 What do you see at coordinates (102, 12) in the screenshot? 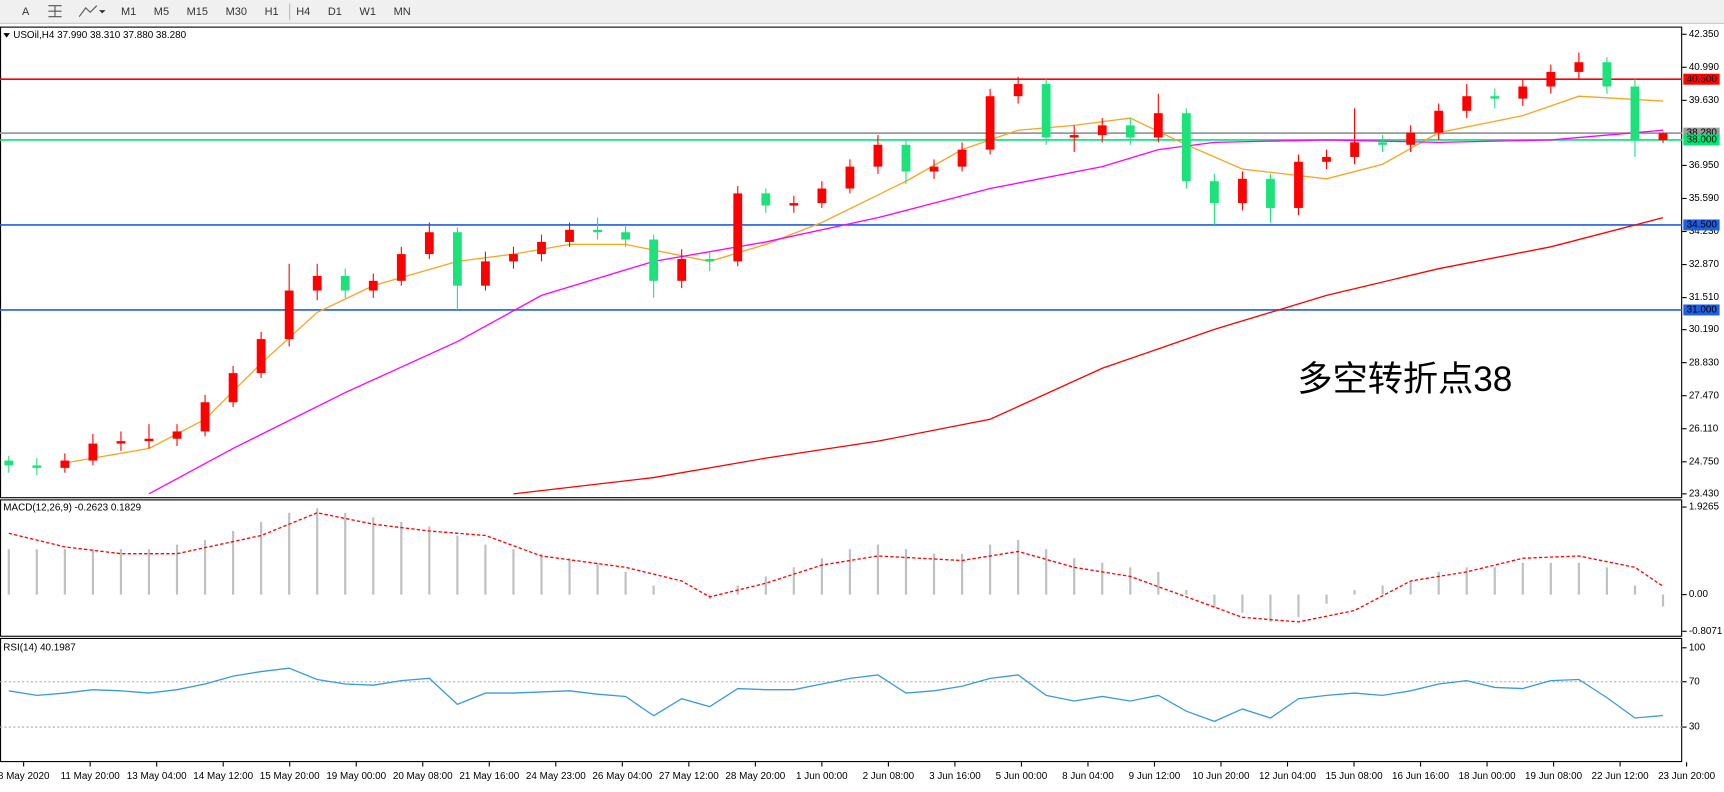
I see `dropdown` at bounding box center [102, 12].